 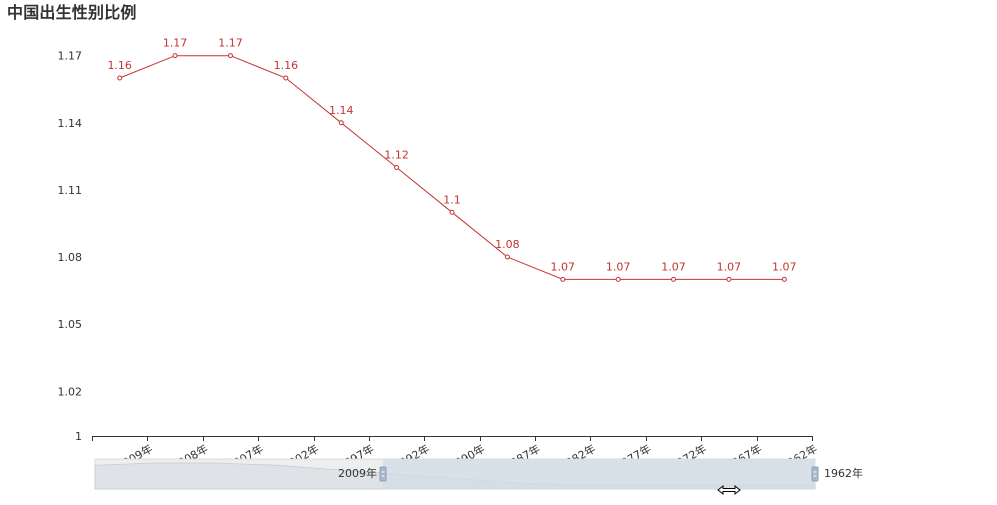 What do you see at coordinates (78, 436) in the screenshot?
I see `y-tick-label: 1` at bounding box center [78, 436].